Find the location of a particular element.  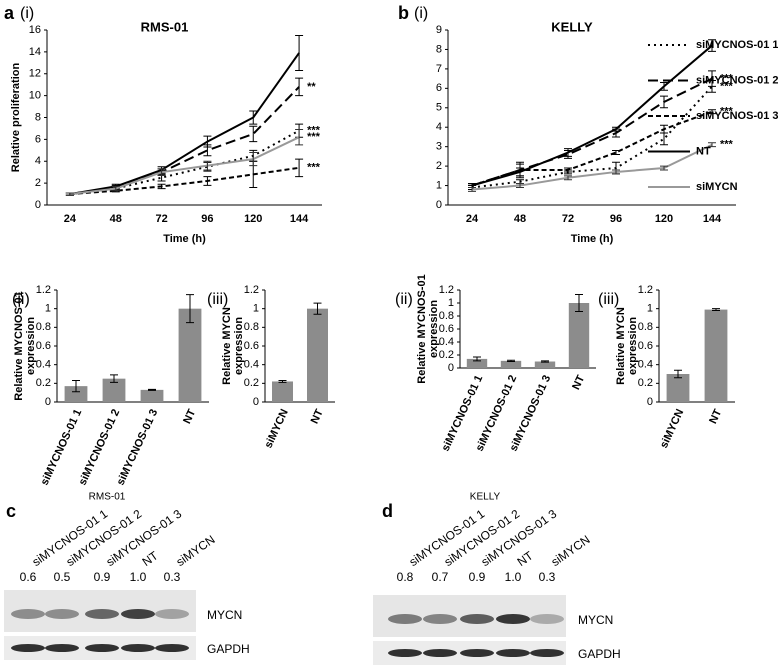

panel-label: c is located at coordinates (11, 511).